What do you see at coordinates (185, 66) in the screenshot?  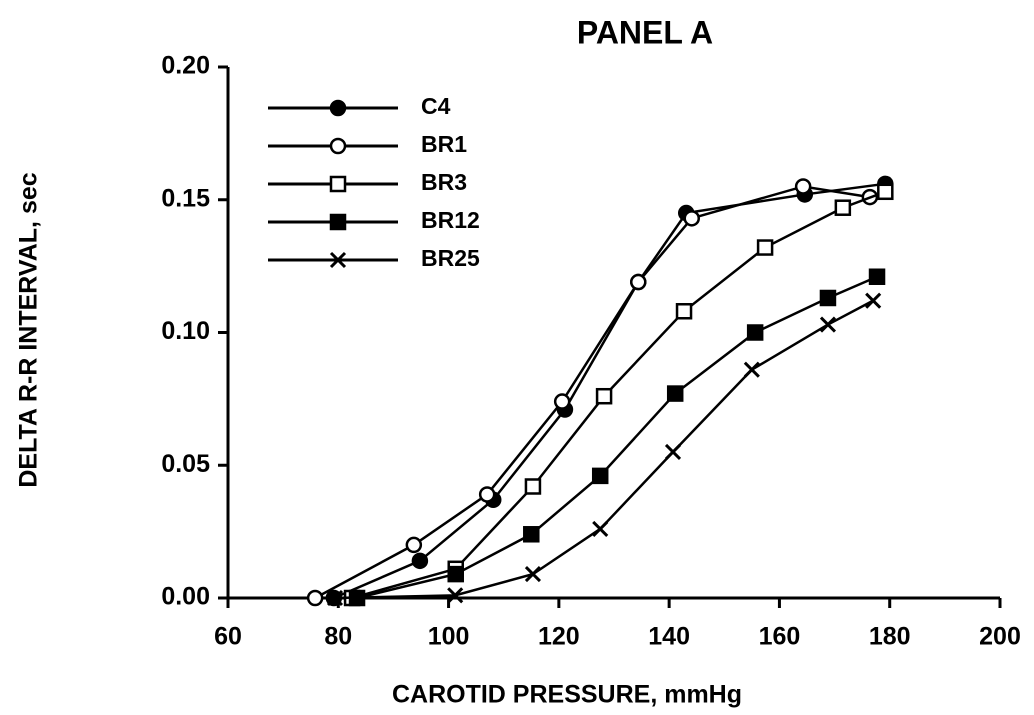 I see `y-tick-label: 0.20` at bounding box center [185, 66].